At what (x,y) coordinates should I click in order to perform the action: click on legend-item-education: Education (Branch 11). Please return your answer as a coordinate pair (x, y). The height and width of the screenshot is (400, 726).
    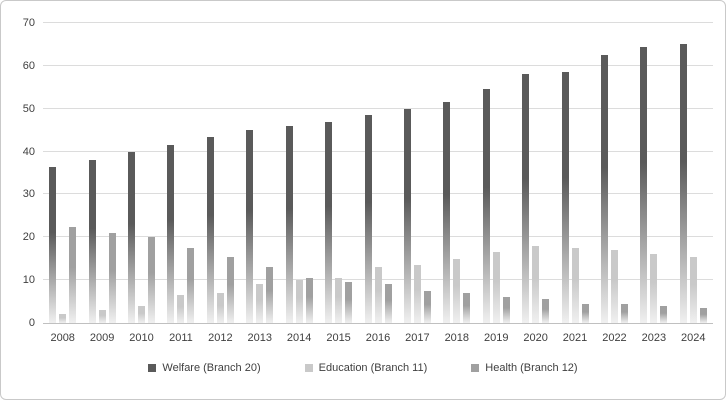
    Looking at the image, I should click on (366, 368).